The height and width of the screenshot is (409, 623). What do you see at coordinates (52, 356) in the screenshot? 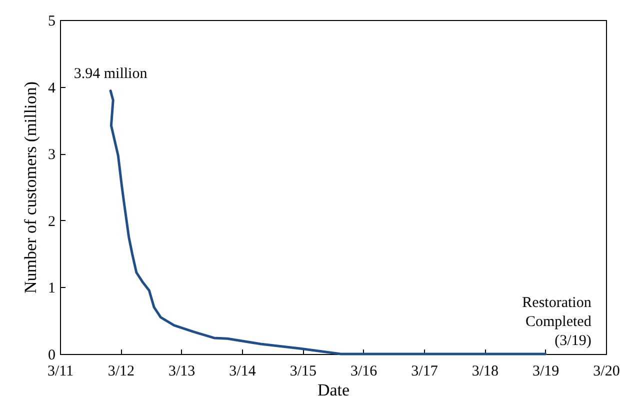
I see `y-tick-label: 0` at bounding box center [52, 356].